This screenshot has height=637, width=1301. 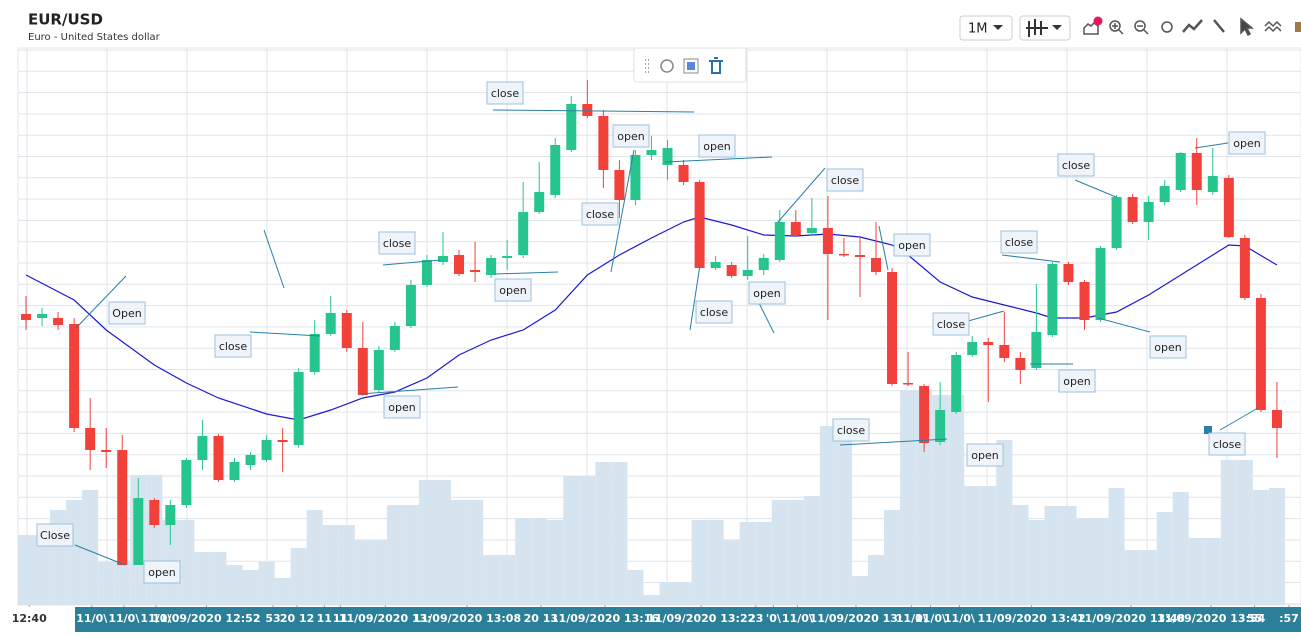 I want to click on x-tick-label: 11/0\, so click(x=798, y=618).